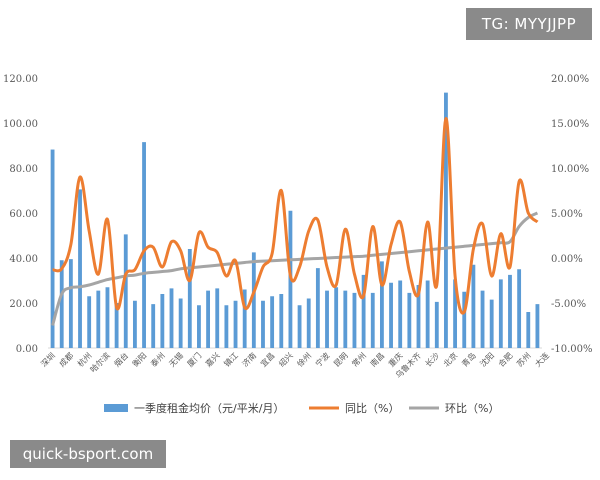  Describe the element at coordinates (572, 349) in the screenshot. I see `right-tick-label: -10.00%` at that location.